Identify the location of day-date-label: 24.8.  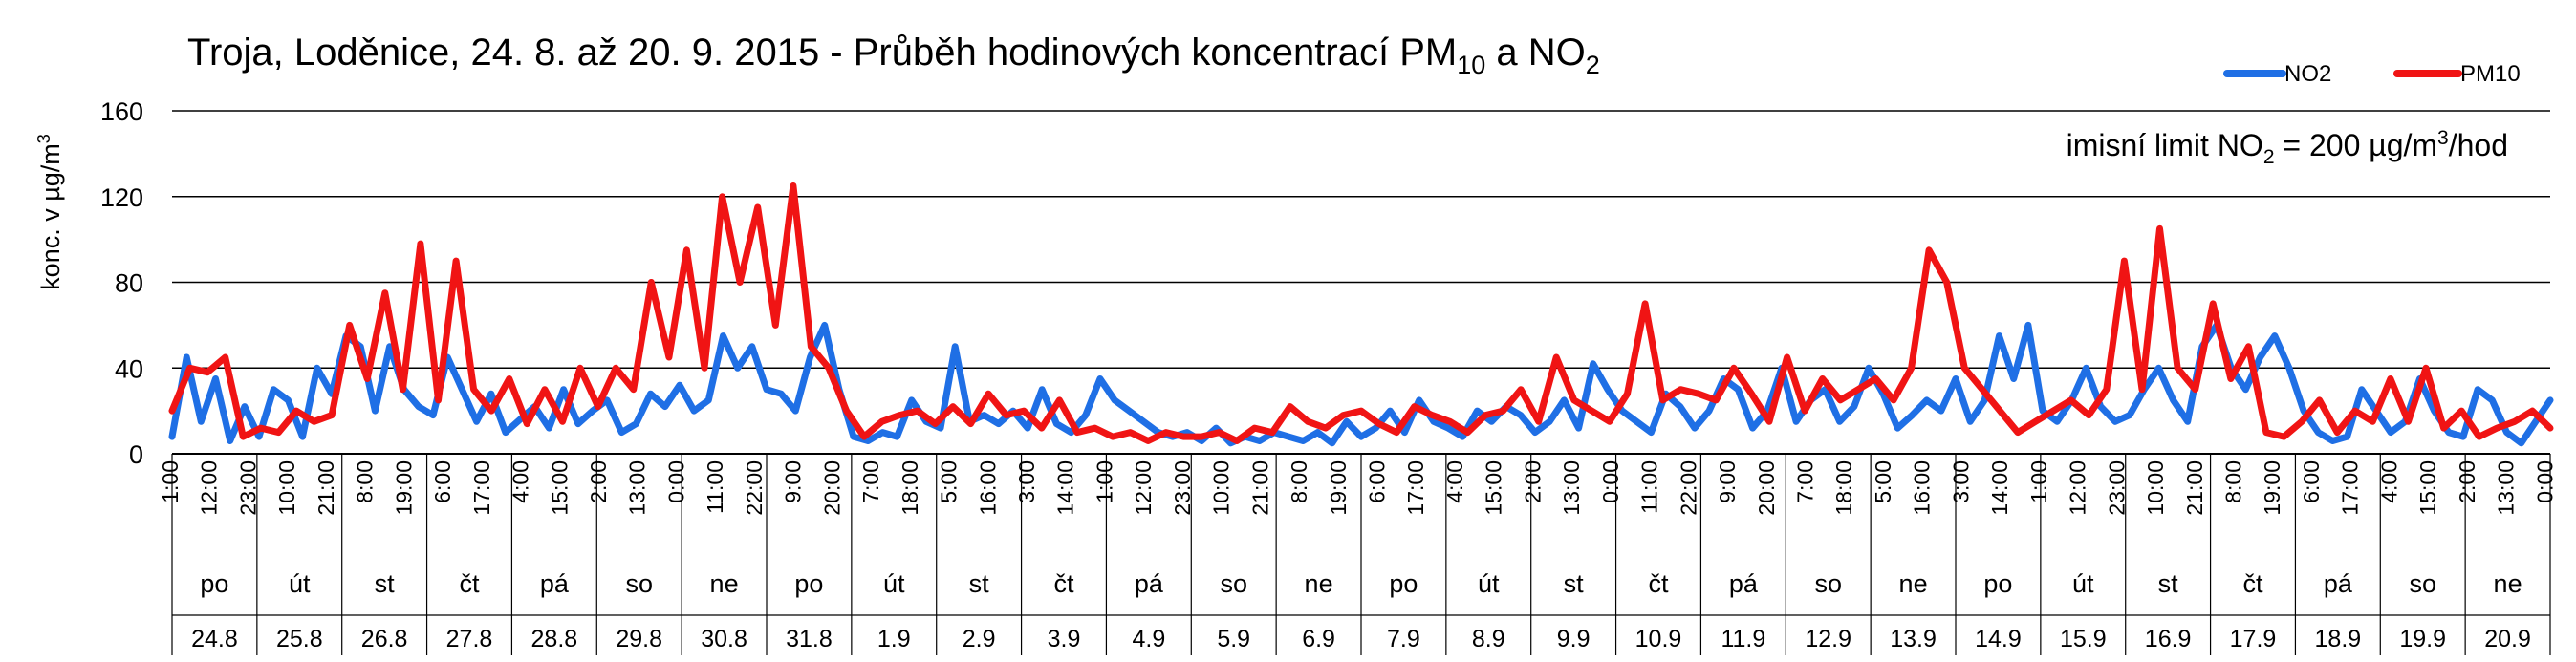
(214, 639).